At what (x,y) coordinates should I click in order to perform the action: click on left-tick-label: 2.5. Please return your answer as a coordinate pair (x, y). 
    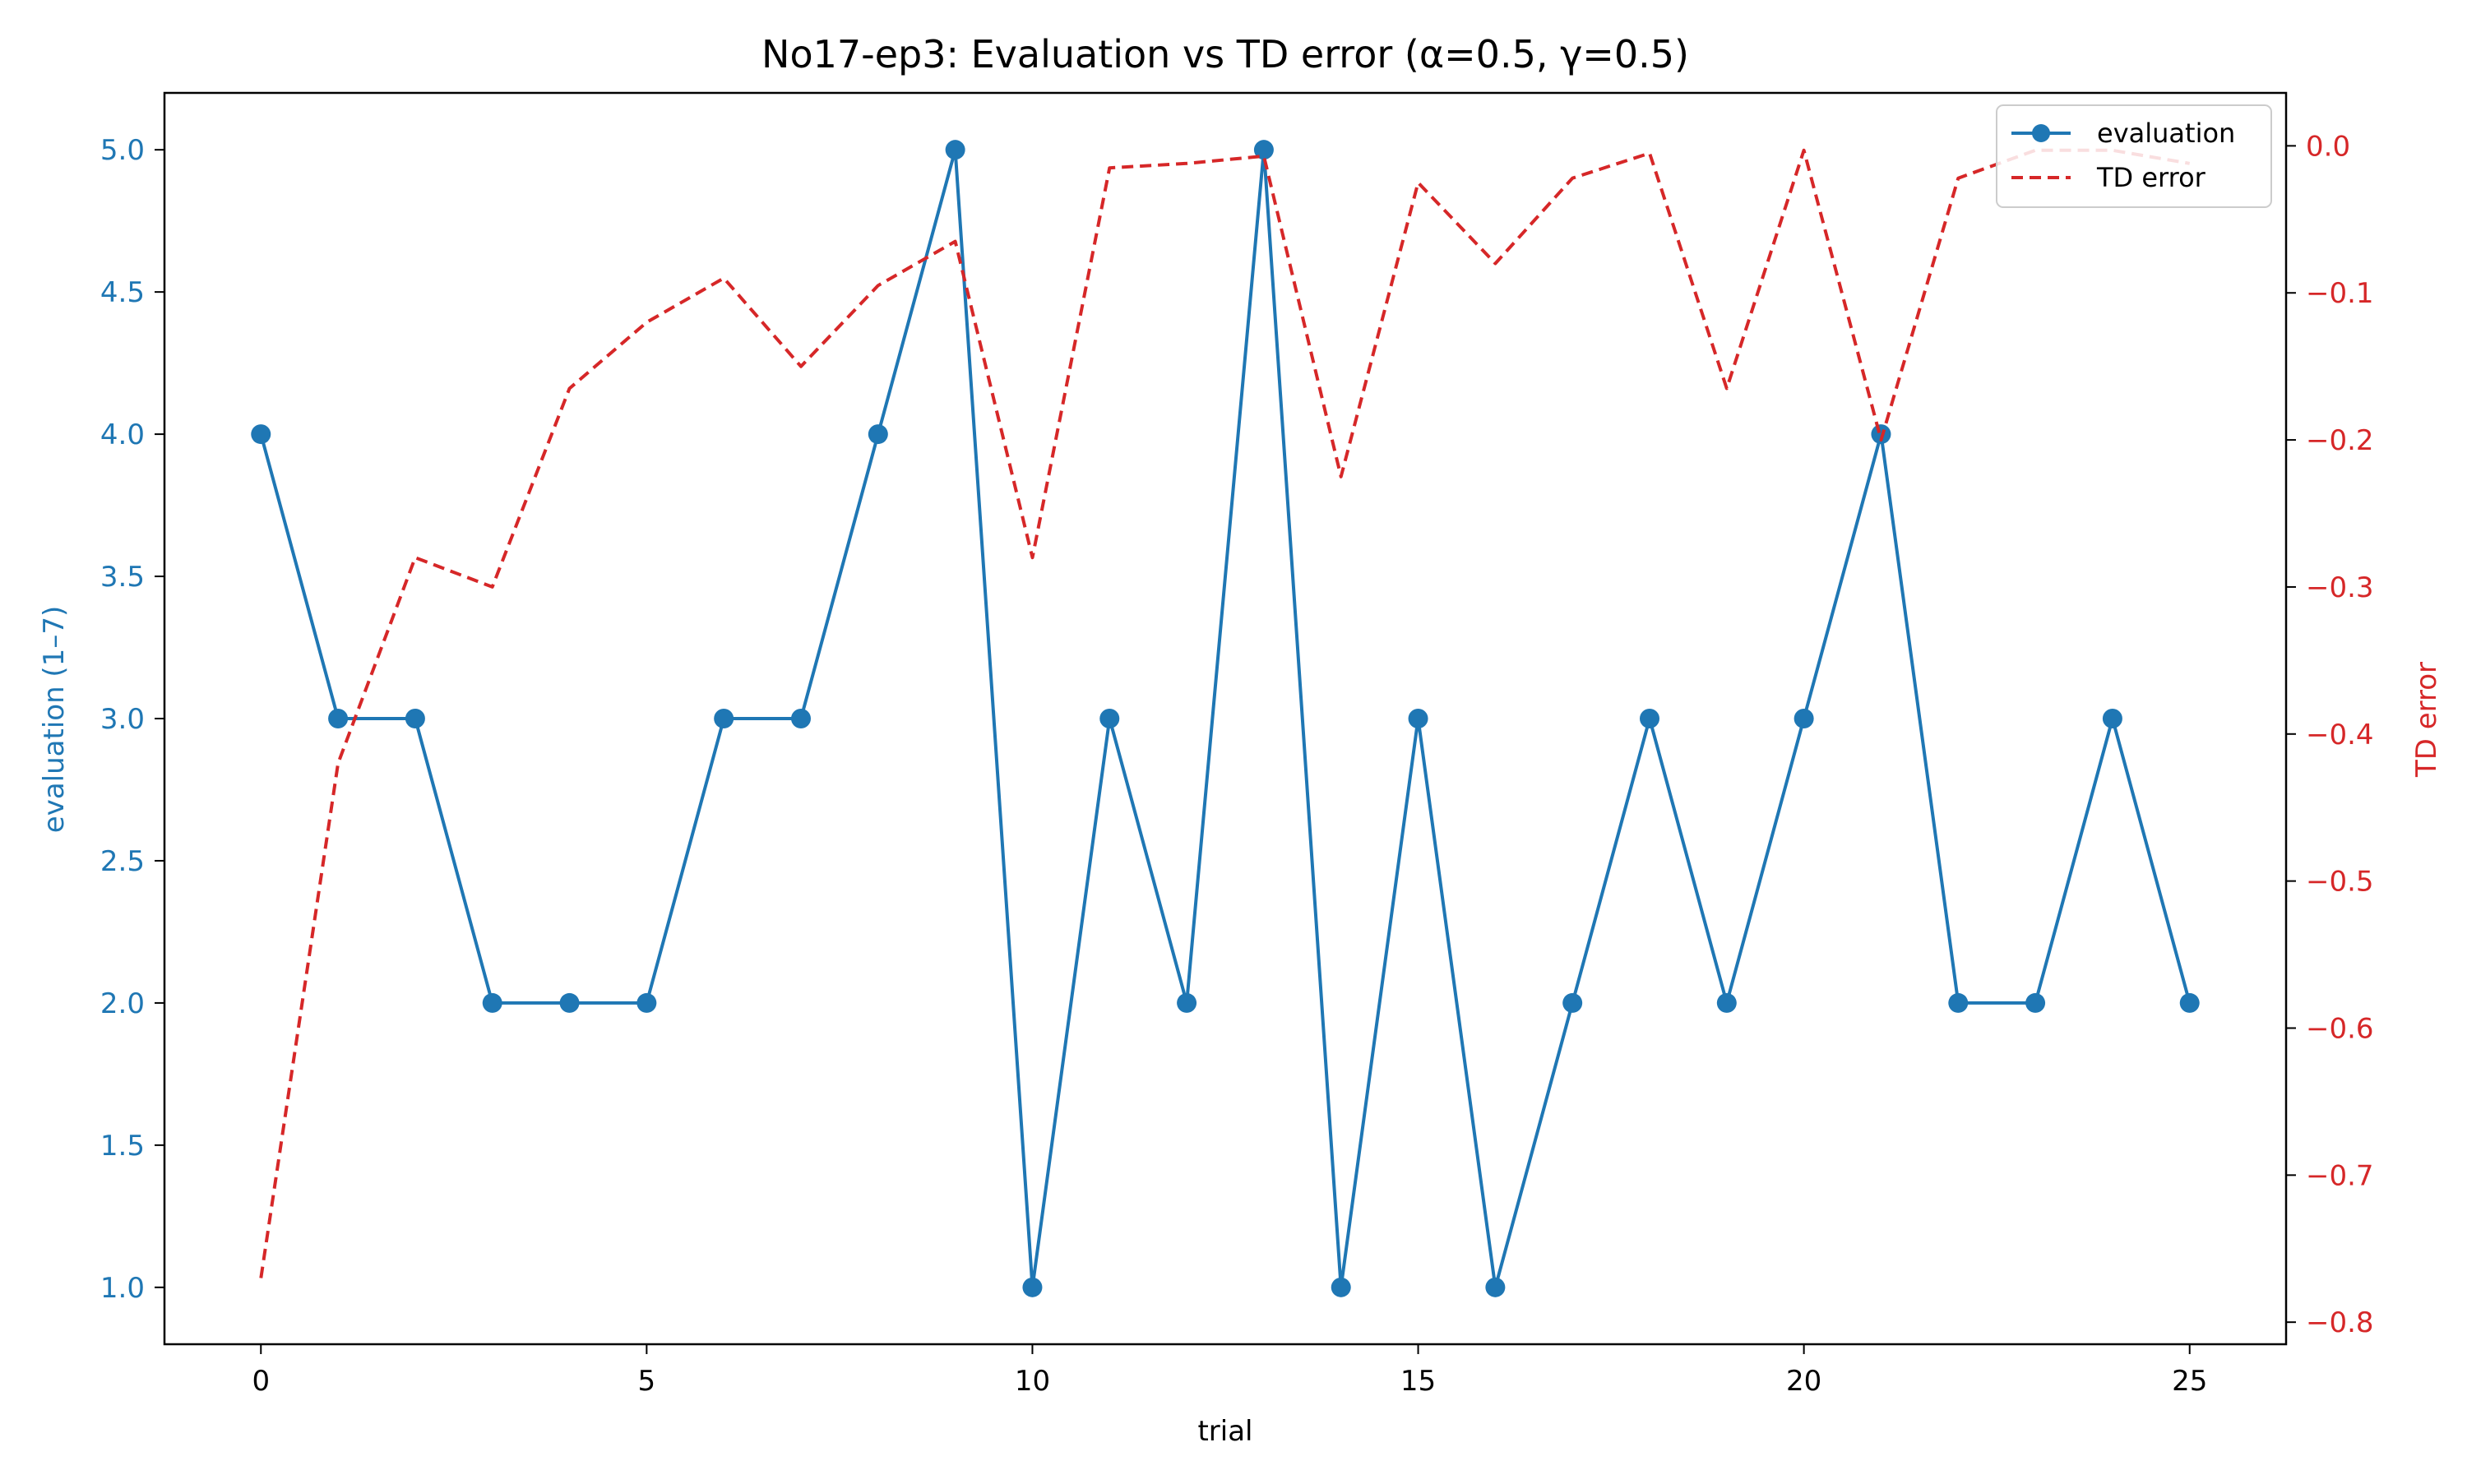
    Looking at the image, I should click on (123, 862).